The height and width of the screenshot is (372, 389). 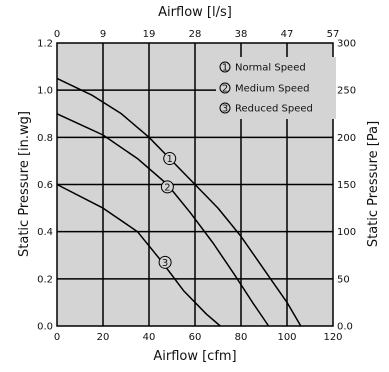 I want to click on top-tick-label: 47, so click(x=287, y=34).